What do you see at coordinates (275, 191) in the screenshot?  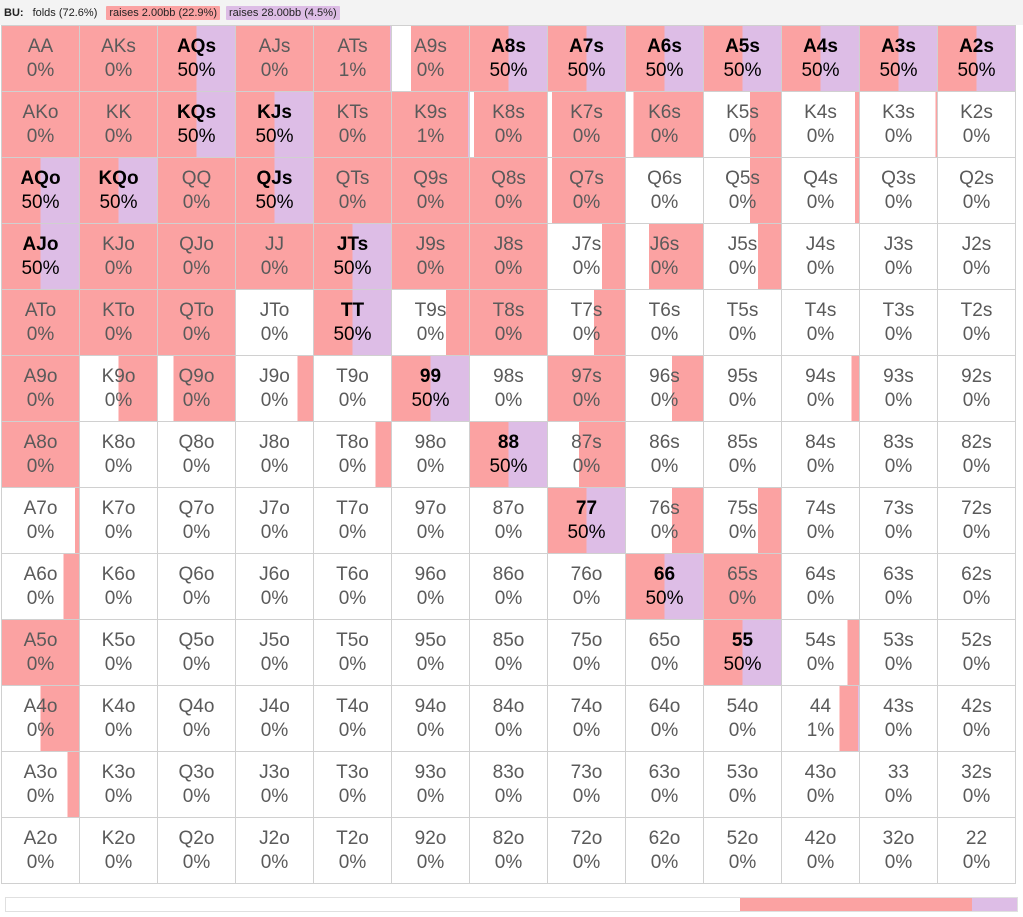 I see `range-cell: QJs 50%` at bounding box center [275, 191].